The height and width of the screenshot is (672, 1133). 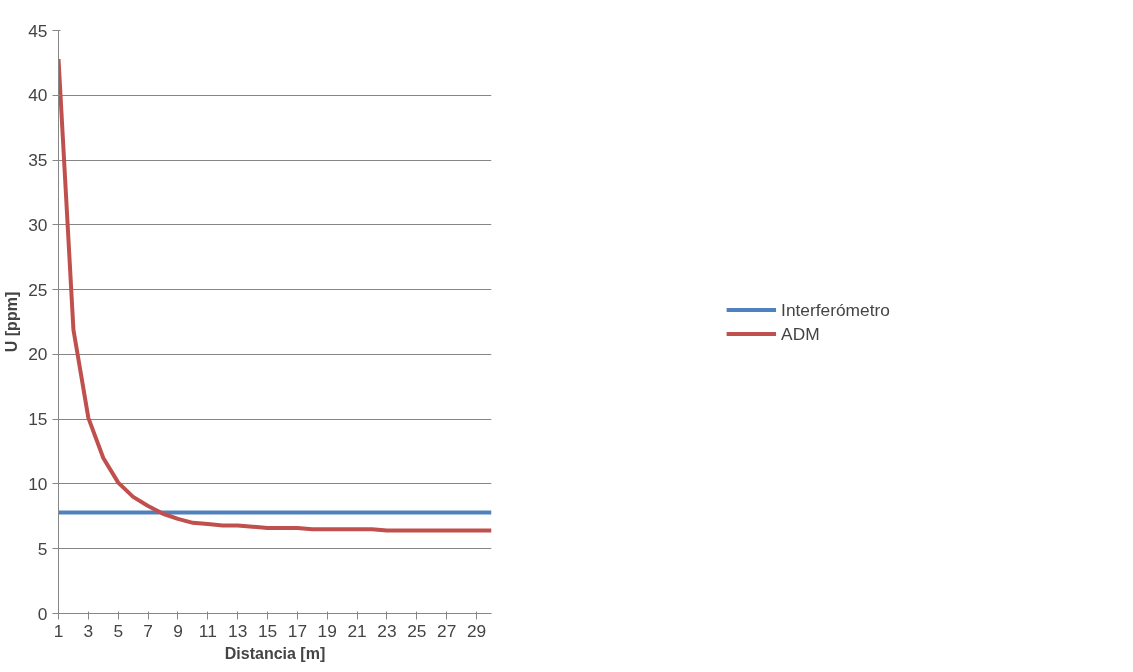 I want to click on x-tick-label: 1, so click(x=58, y=630).